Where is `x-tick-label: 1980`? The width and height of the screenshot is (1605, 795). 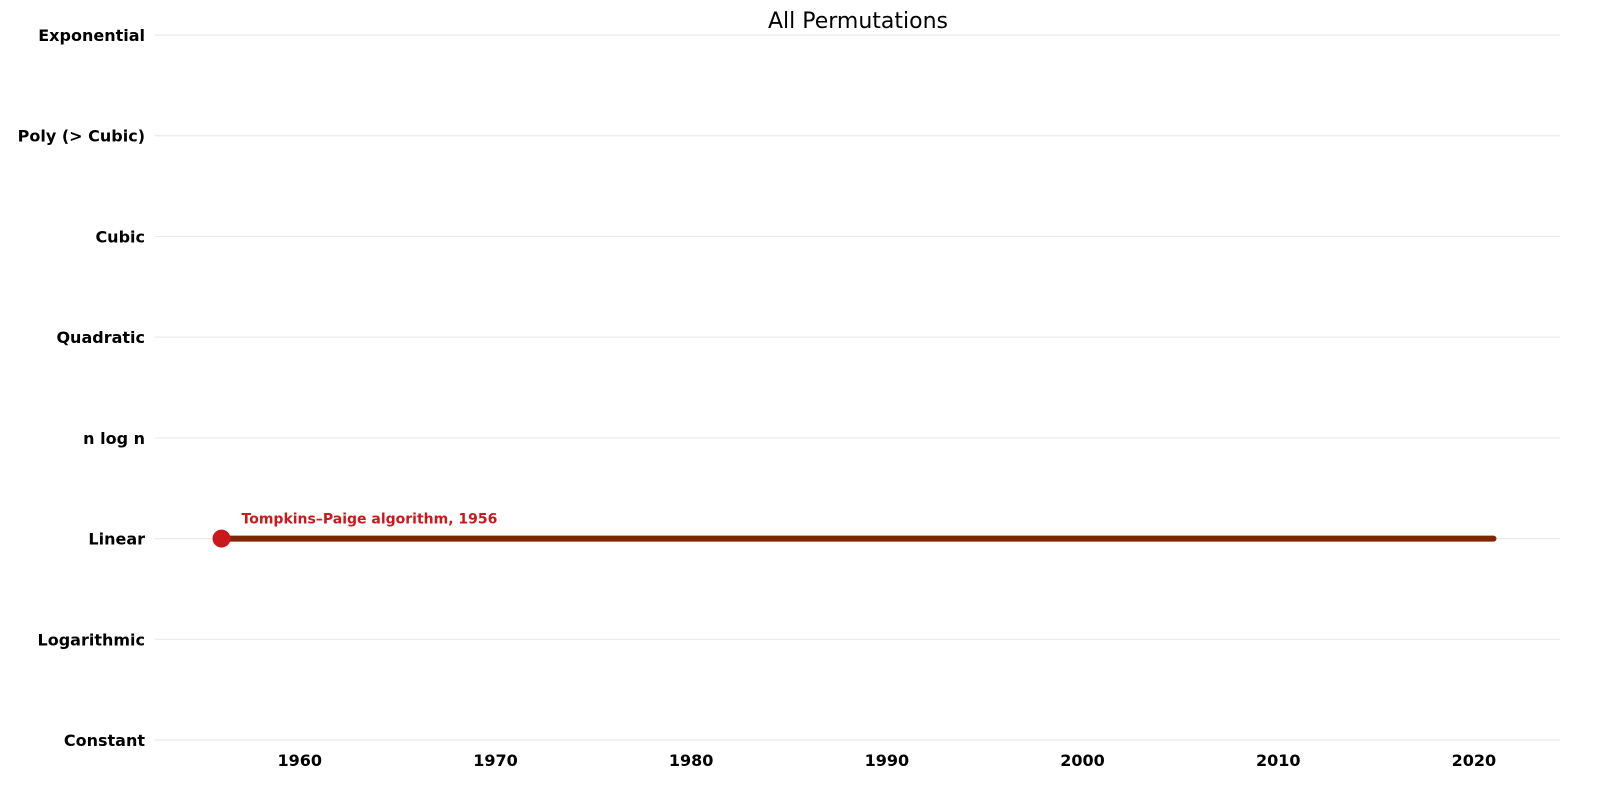
x-tick-label: 1980 is located at coordinates (691, 760).